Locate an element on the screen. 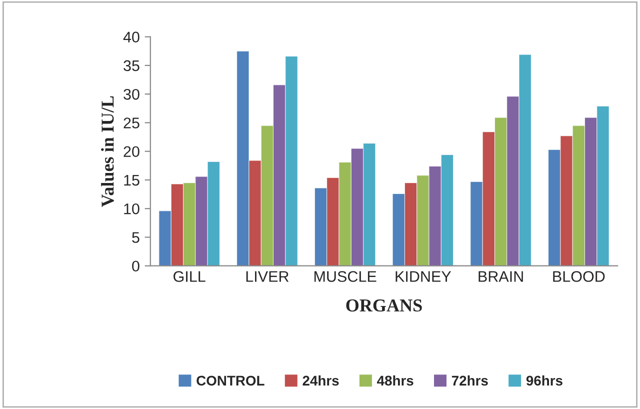 This screenshot has height=409, width=640. y-tick-label: 5 is located at coordinates (136, 237).